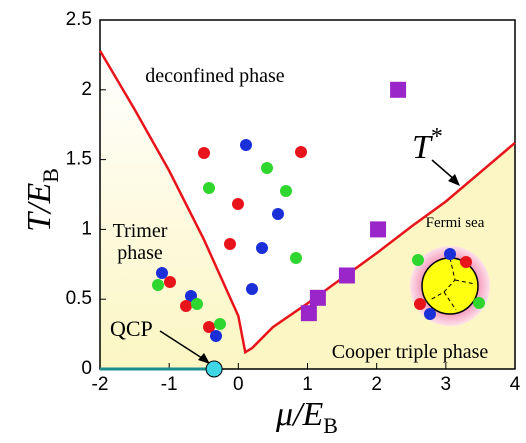 The image size is (526, 443). I want to click on trimer-illustration, so click(229, 240).